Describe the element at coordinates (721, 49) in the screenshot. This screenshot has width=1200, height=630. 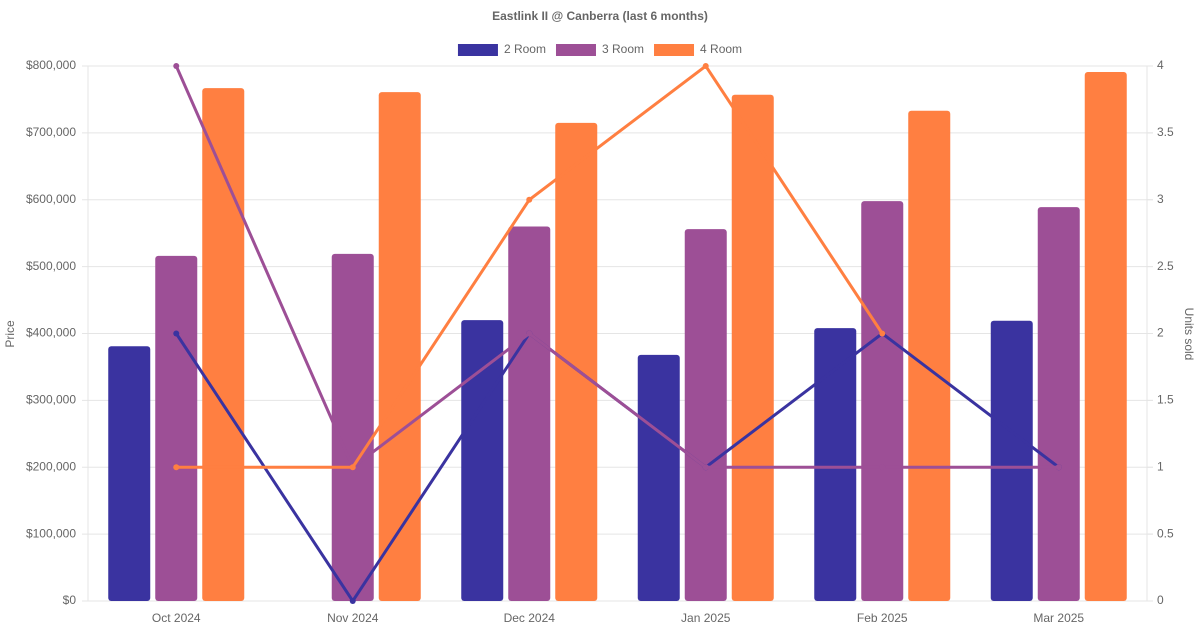
I see `legend-label: 4 Room` at that location.